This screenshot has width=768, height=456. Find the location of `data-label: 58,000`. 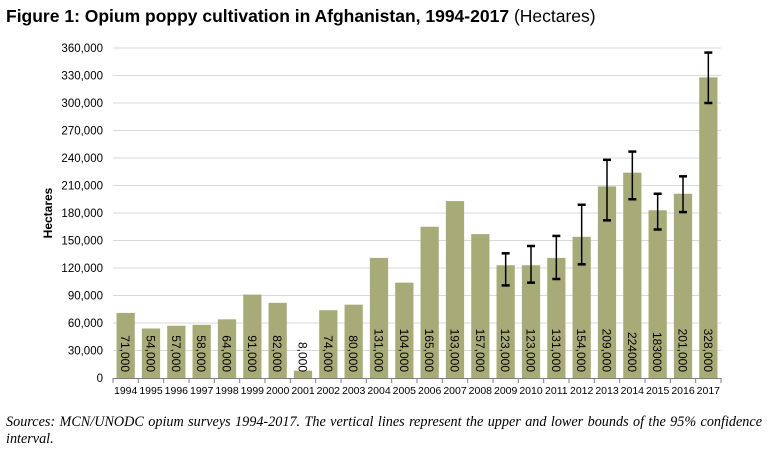

data-label: 58,000 is located at coordinates (201, 353).